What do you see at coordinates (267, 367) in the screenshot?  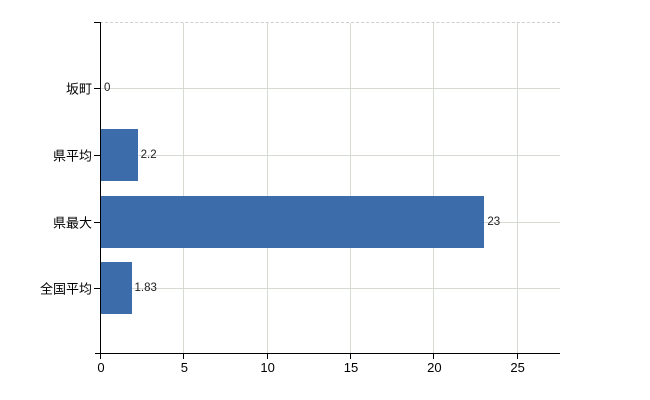 I see `x-axis-tick-label: 10` at bounding box center [267, 367].